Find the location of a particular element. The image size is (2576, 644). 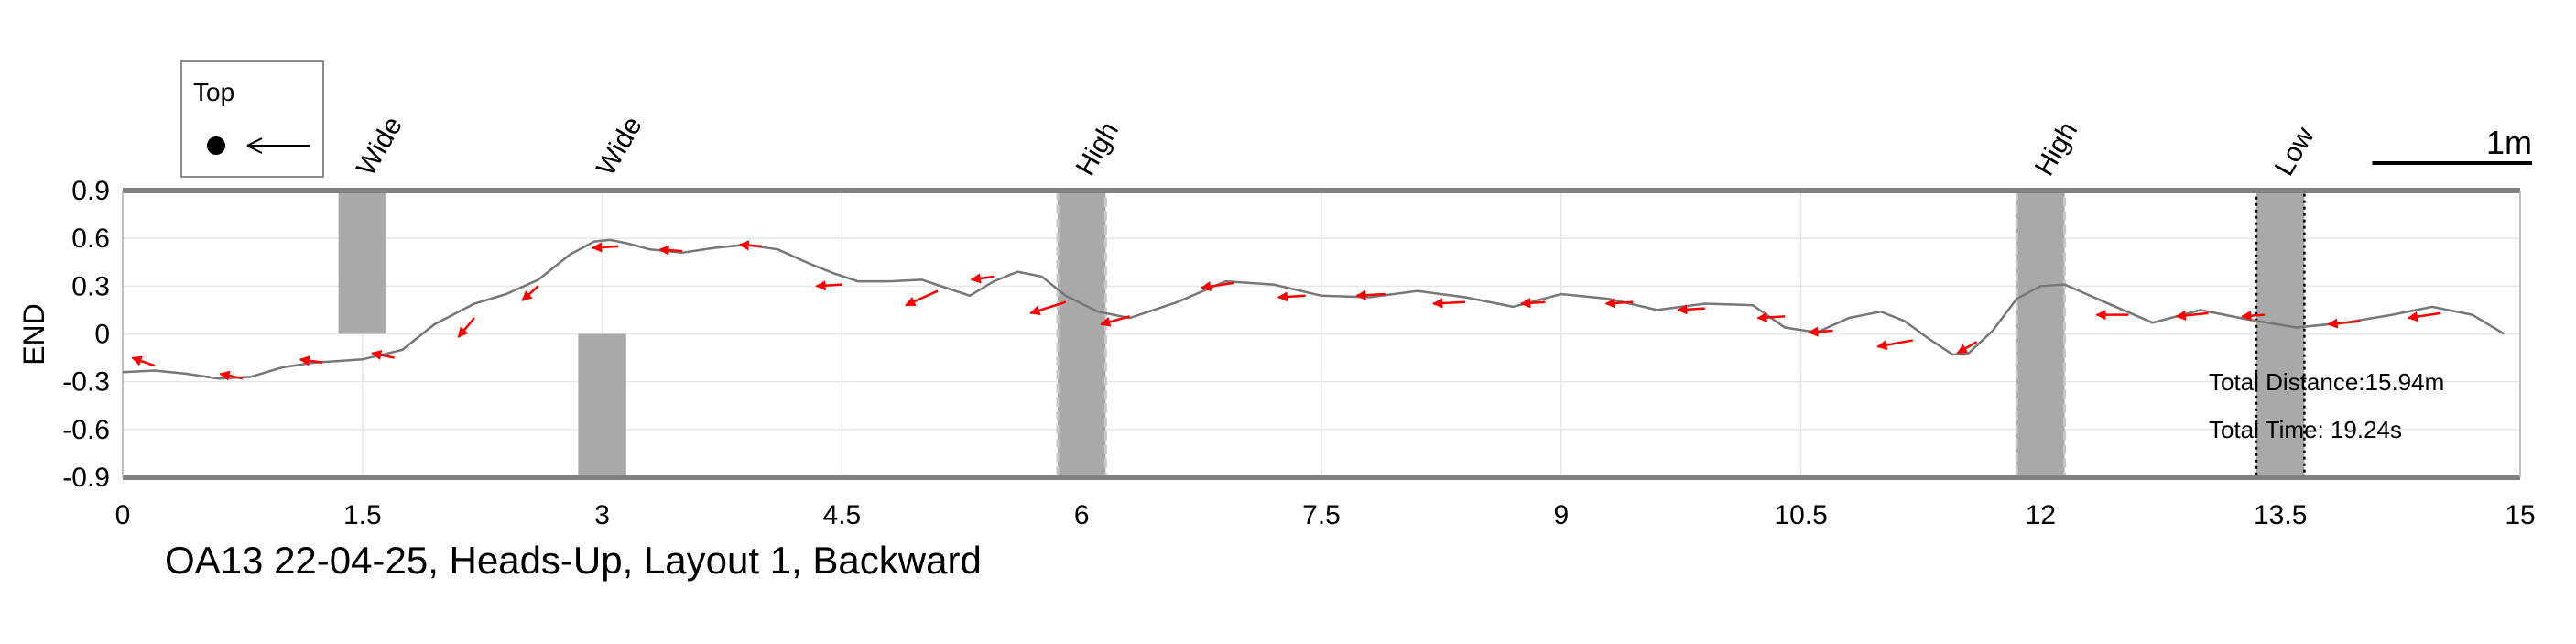

legend: Top is located at coordinates (252, 119).